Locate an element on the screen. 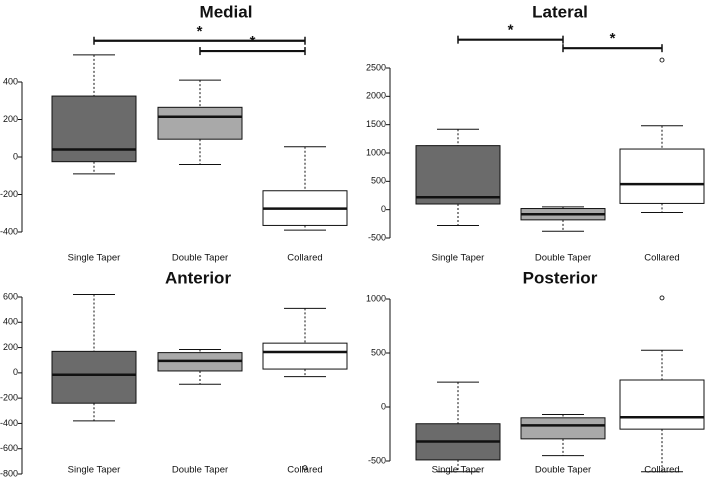 The width and height of the screenshot is (709, 503). y-tick-label: 600 is located at coordinates (10, 296).